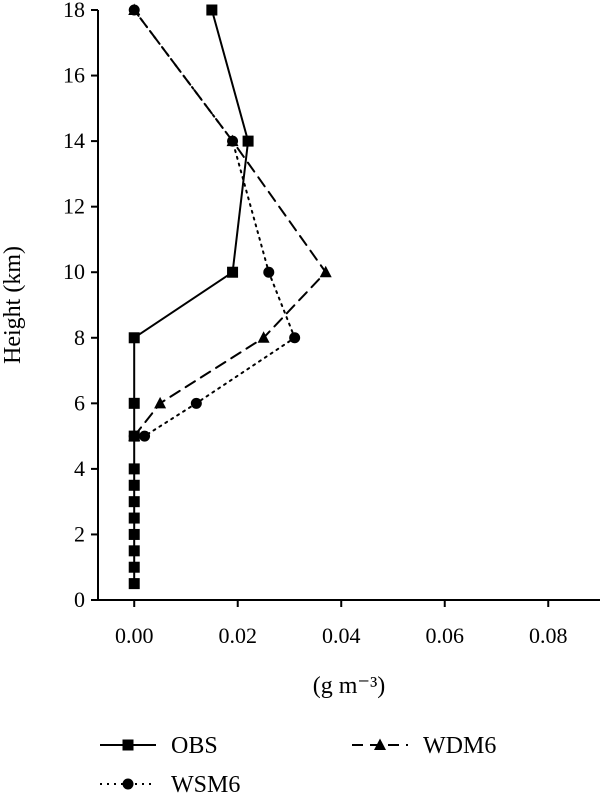  Describe the element at coordinates (459, 746) in the screenshot. I see `legend-label: WDM6` at that location.